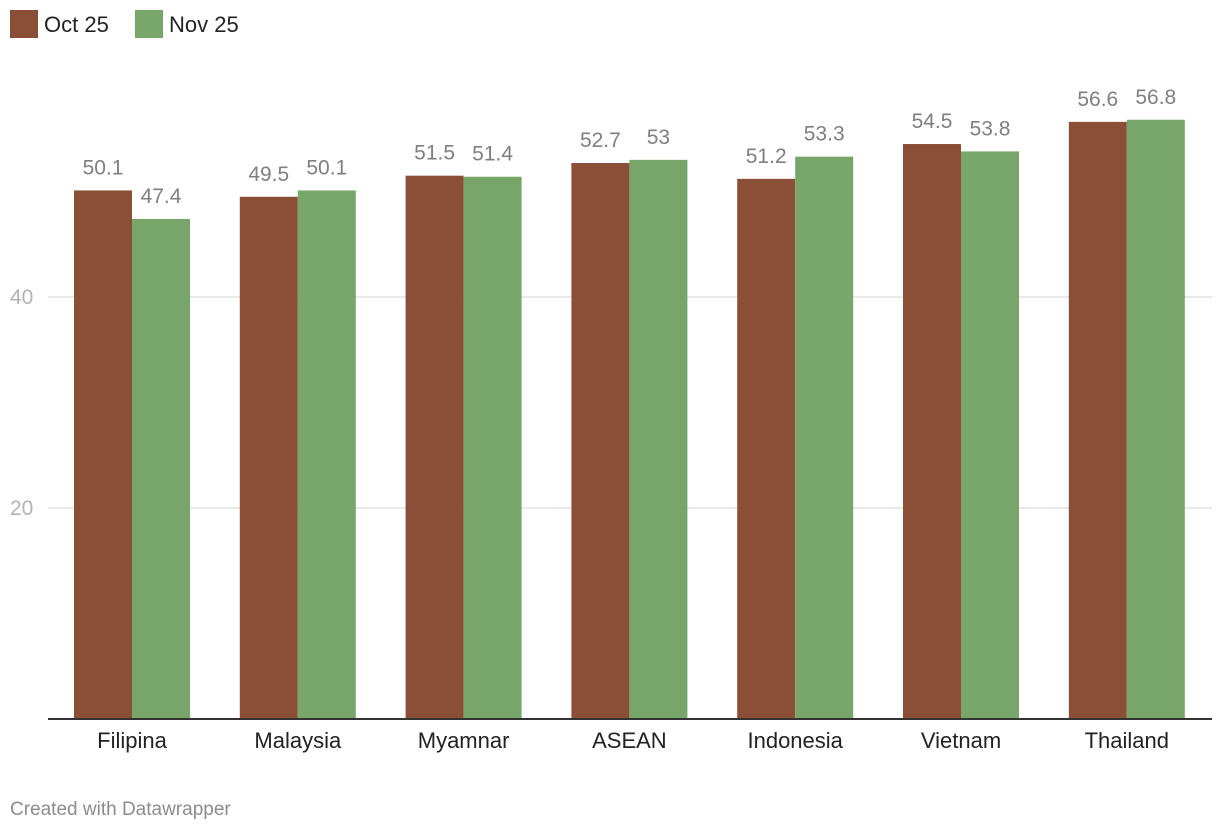 This screenshot has width=1220, height=832. What do you see at coordinates (766, 156) in the screenshot?
I see `value-label-indonesia-oct: 51.2` at bounding box center [766, 156].